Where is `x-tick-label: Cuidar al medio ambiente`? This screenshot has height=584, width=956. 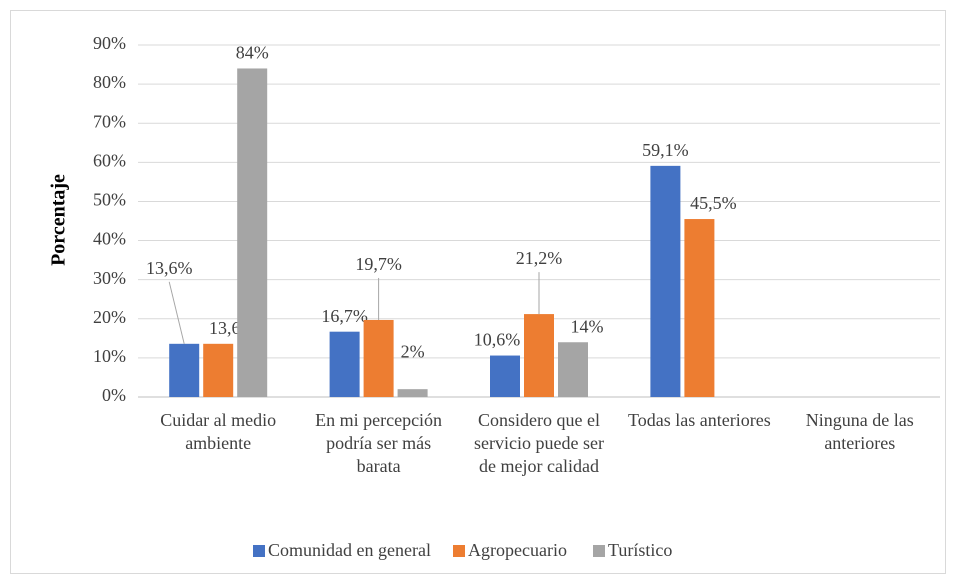
x-tick-label: Cuidar al medio ambiente is located at coordinates (218, 431).